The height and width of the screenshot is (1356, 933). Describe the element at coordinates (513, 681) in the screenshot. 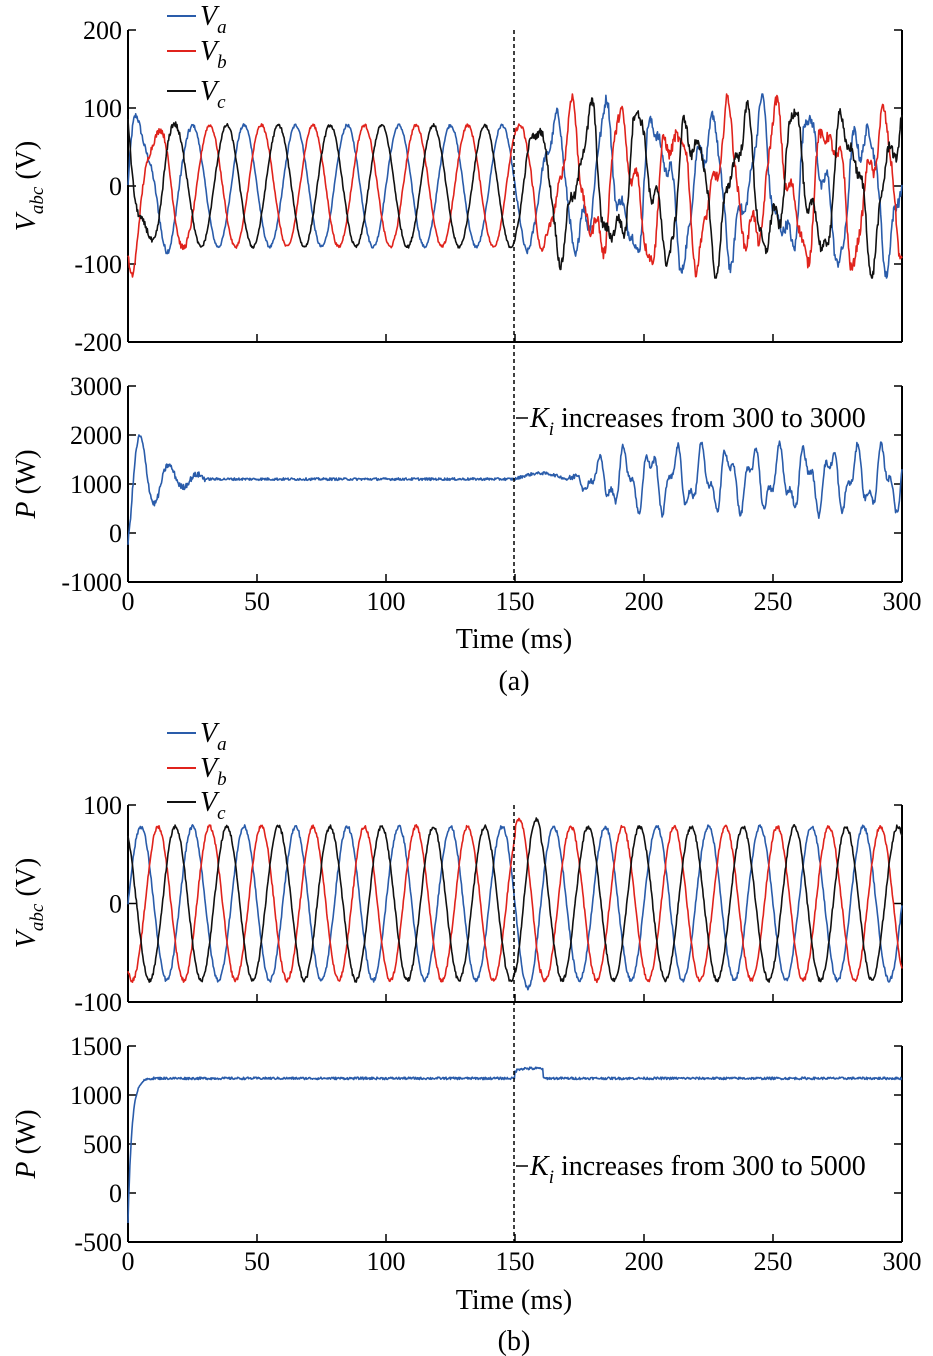

I see `caption-a: (a)` at that location.